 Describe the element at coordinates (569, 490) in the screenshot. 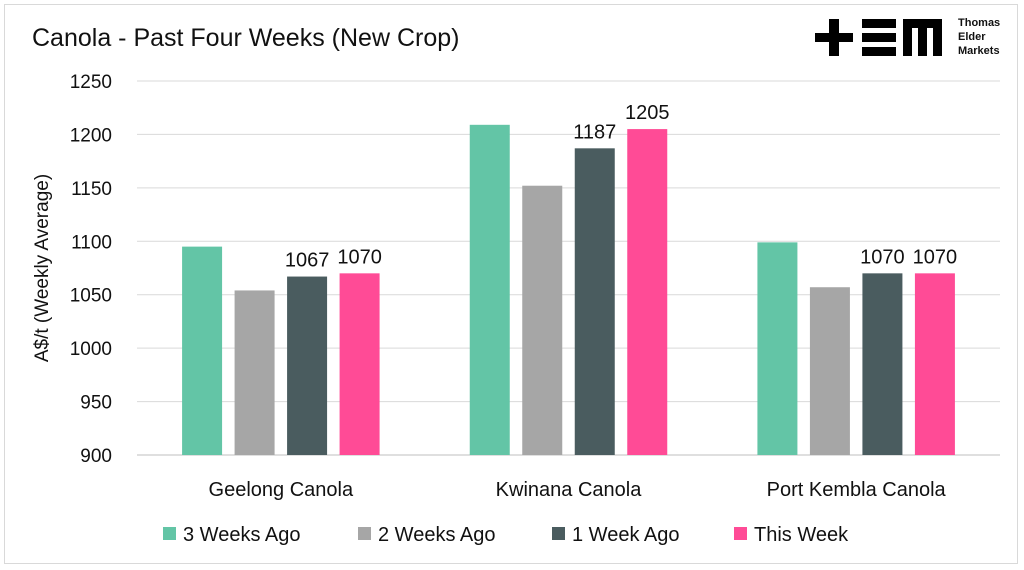

I see `x-tick-label: Kwinana Canola` at that location.